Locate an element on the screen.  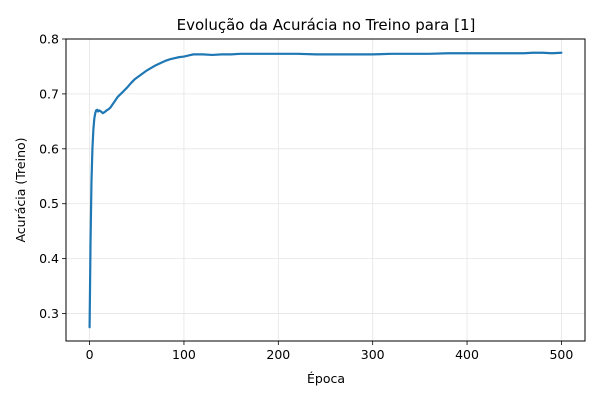
x-tick-label: 400 is located at coordinates (467, 354).